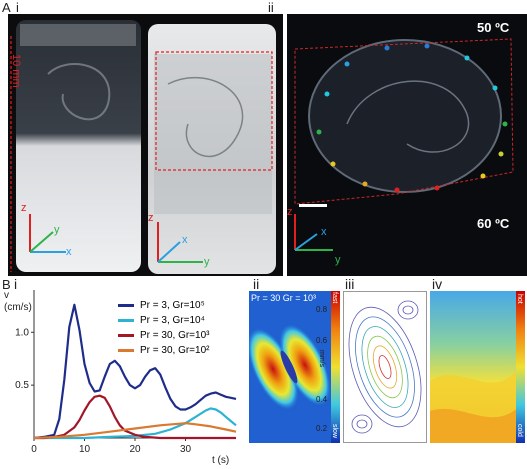 Image resolution: width=527 pixels, height=469 pixels. I want to click on x-tick-label-0: 0, so click(34, 449).